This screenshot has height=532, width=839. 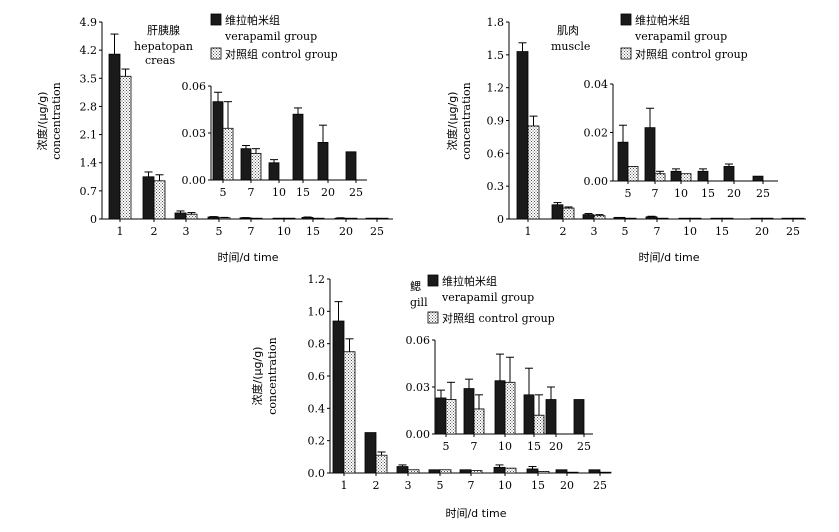 What do you see at coordinates (344, 485) in the screenshot?
I see `x-tick-label: 1` at bounding box center [344, 485].